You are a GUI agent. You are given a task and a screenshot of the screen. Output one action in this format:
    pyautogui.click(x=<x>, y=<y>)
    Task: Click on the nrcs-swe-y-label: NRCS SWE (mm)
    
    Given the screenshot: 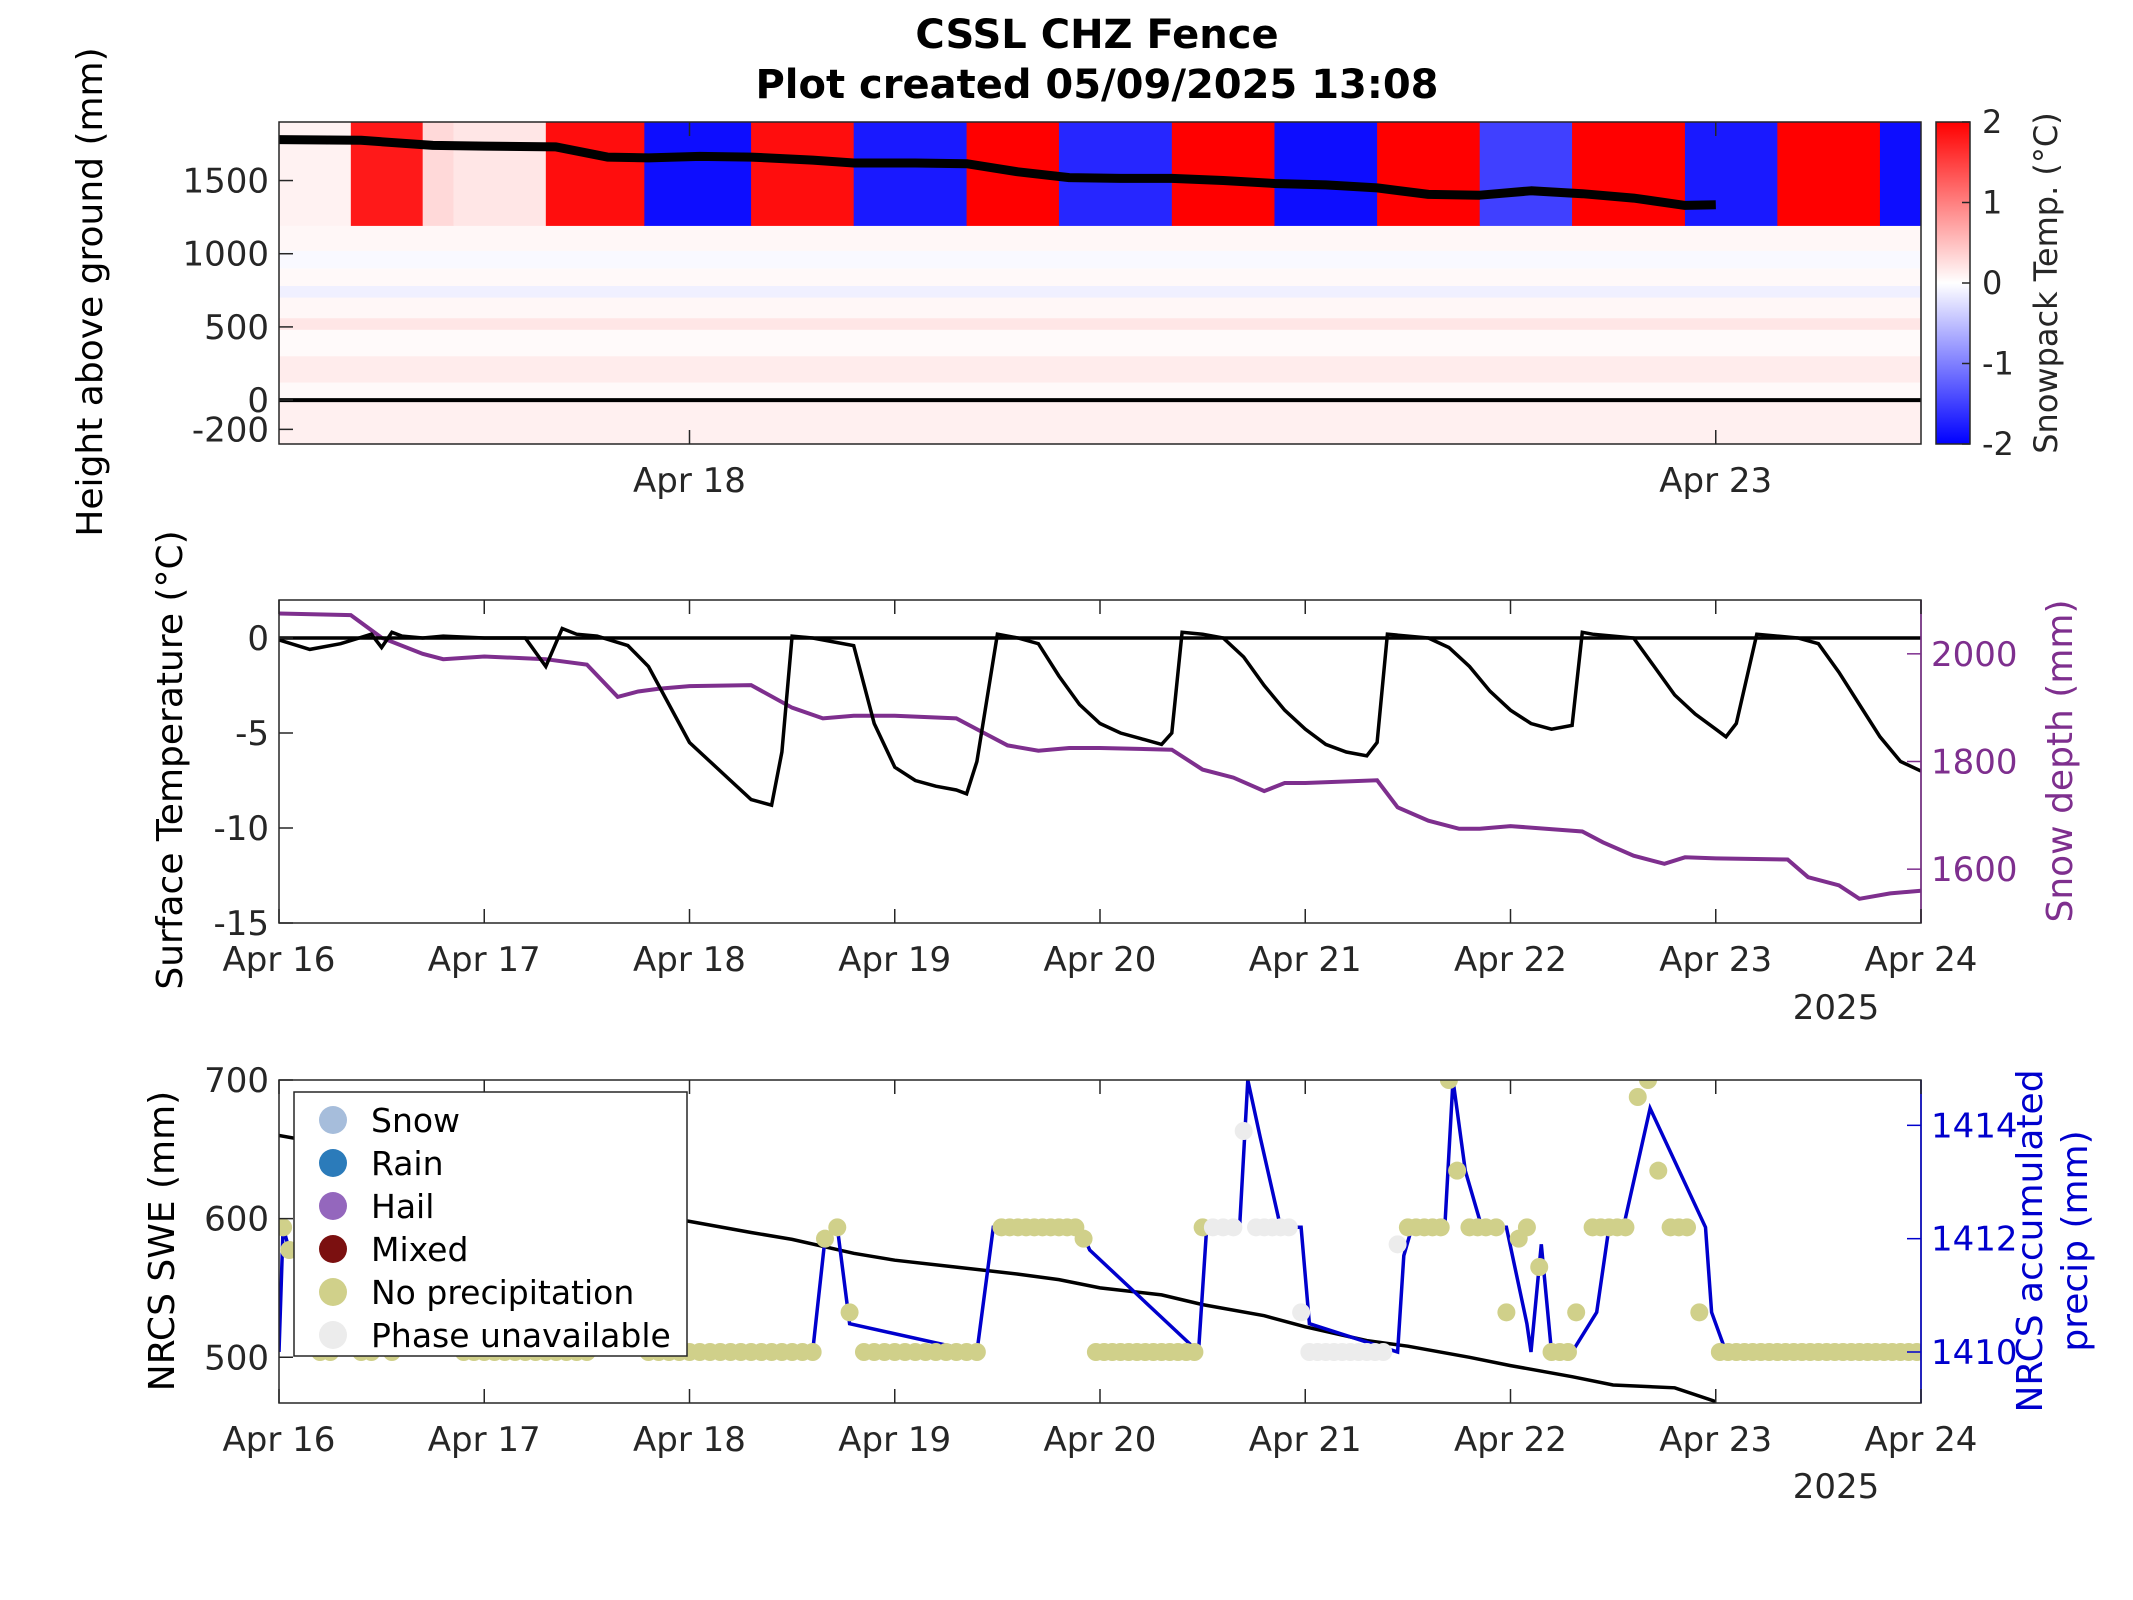 What is the action you would take?
    pyautogui.click(x=162, y=1241)
    